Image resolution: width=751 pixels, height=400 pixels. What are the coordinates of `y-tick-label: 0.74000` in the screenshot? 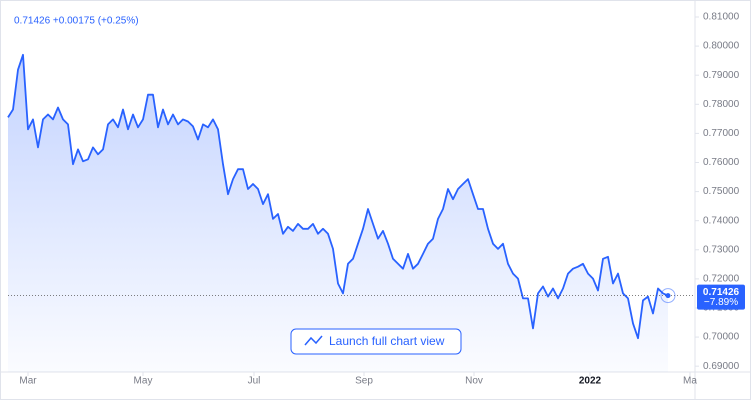 It's located at (721, 220).